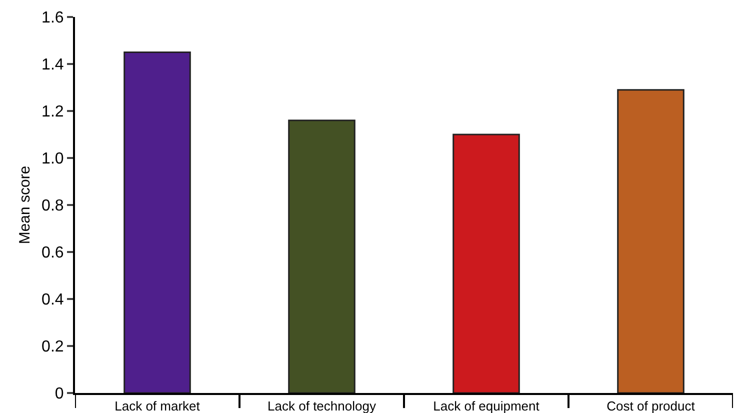 This screenshot has height=413, width=735. What do you see at coordinates (53, 300) in the screenshot?
I see `y-tick-label: 0.4` at bounding box center [53, 300].